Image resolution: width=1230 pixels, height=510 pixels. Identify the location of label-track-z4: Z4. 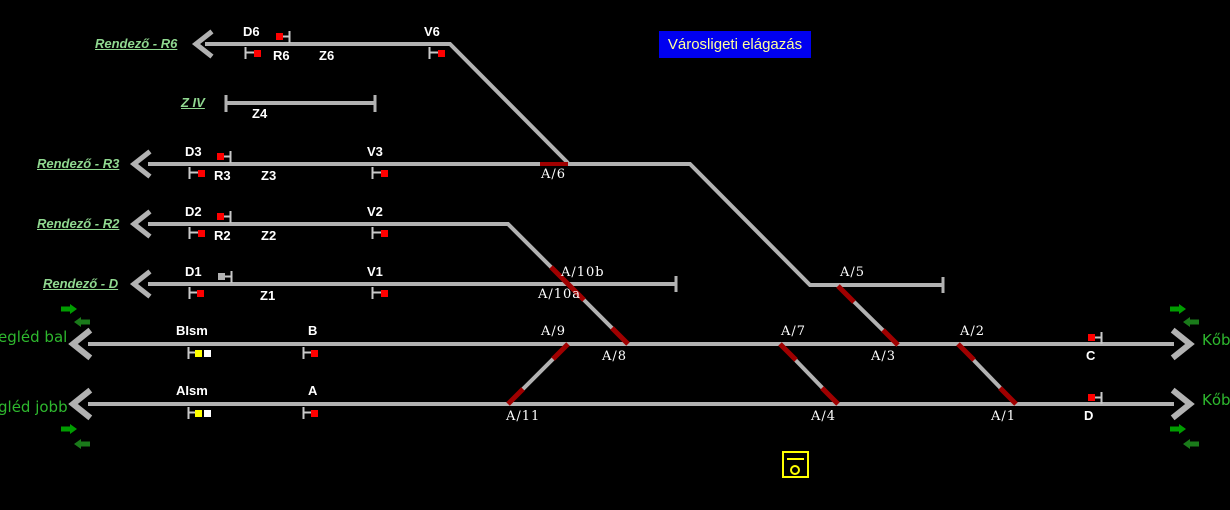
(260, 113).